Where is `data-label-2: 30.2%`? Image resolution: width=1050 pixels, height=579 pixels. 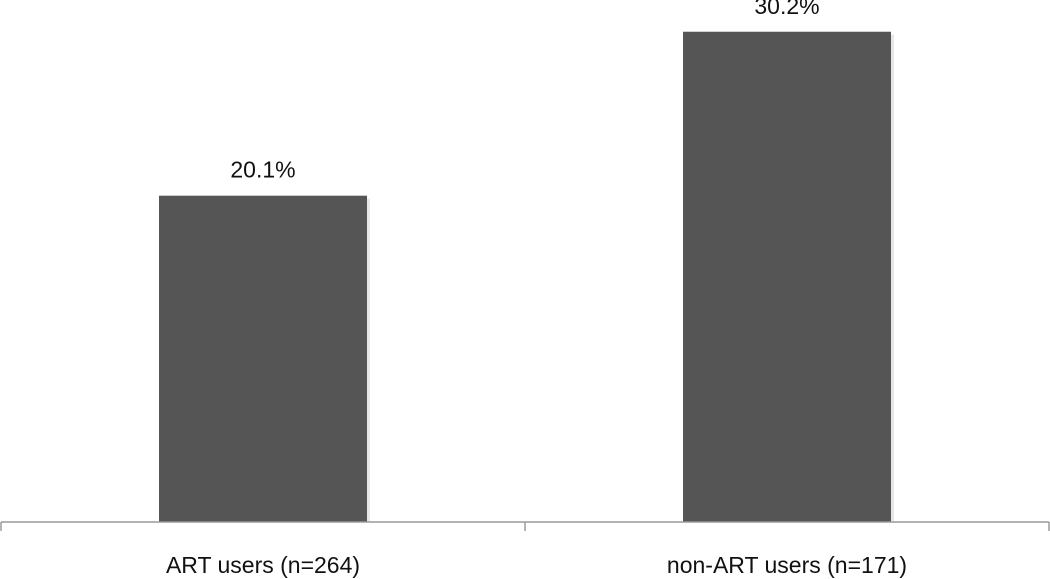 data-label-2: 30.2% is located at coordinates (786, 9).